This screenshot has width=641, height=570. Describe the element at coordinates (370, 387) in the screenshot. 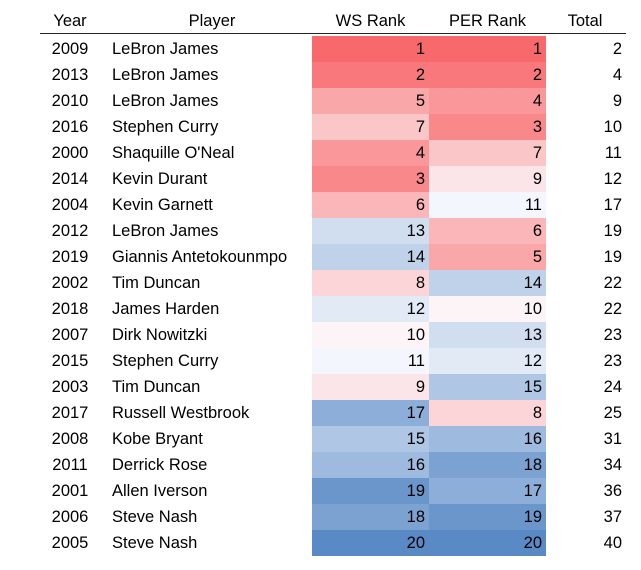

I see `ws-rank-cell: 9` at that location.